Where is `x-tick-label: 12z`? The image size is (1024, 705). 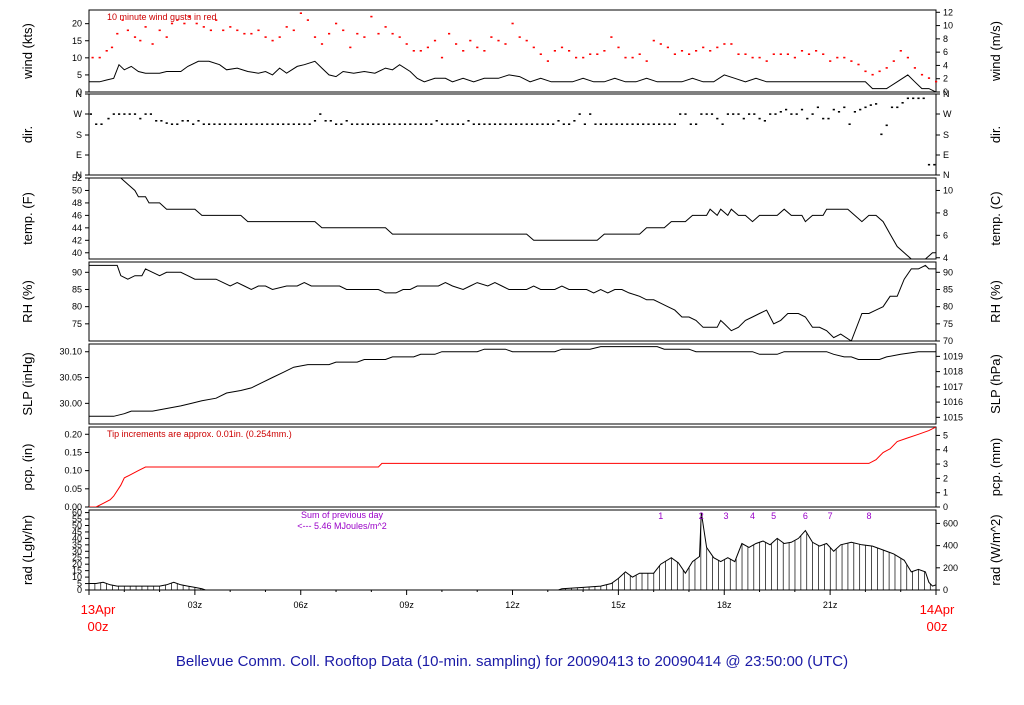
x-tick-label: 12z is located at coordinates (512, 605).